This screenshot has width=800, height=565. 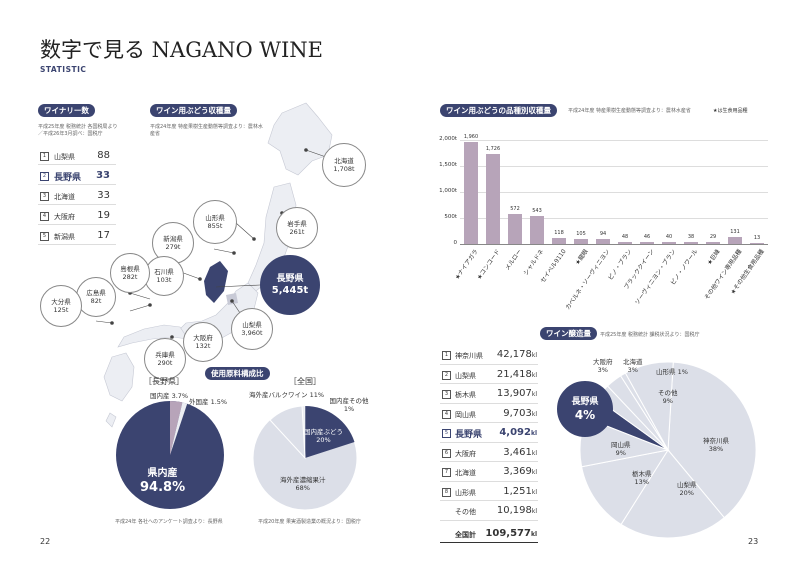 I want to click on wine-production-source: 平成25年度 税務統計 課税状況より：国税庁, so click(x=650, y=335).